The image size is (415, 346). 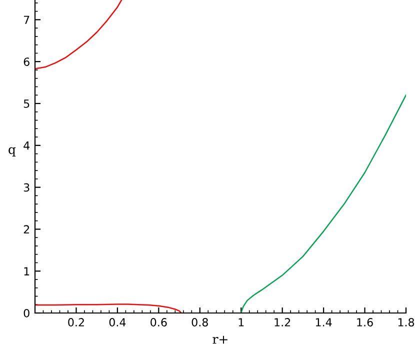 I want to click on x-tick-label: 1.8, so click(x=406, y=322).